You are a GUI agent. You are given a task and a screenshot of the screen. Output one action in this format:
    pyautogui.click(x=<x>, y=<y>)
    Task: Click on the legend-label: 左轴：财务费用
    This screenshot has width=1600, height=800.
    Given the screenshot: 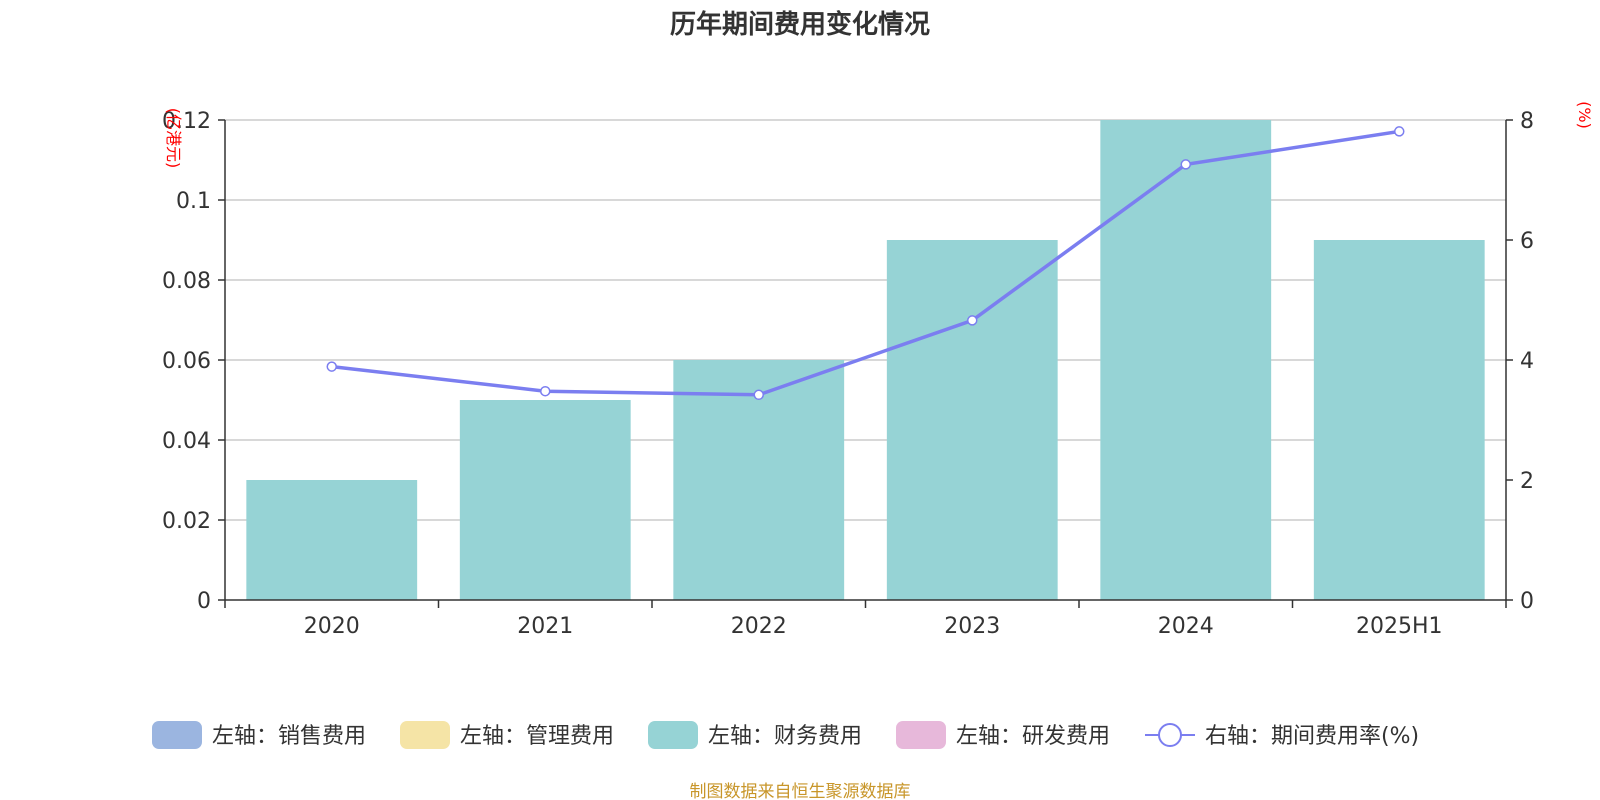 What is the action you would take?
    pyautogui.click(x=785, y=736)
    